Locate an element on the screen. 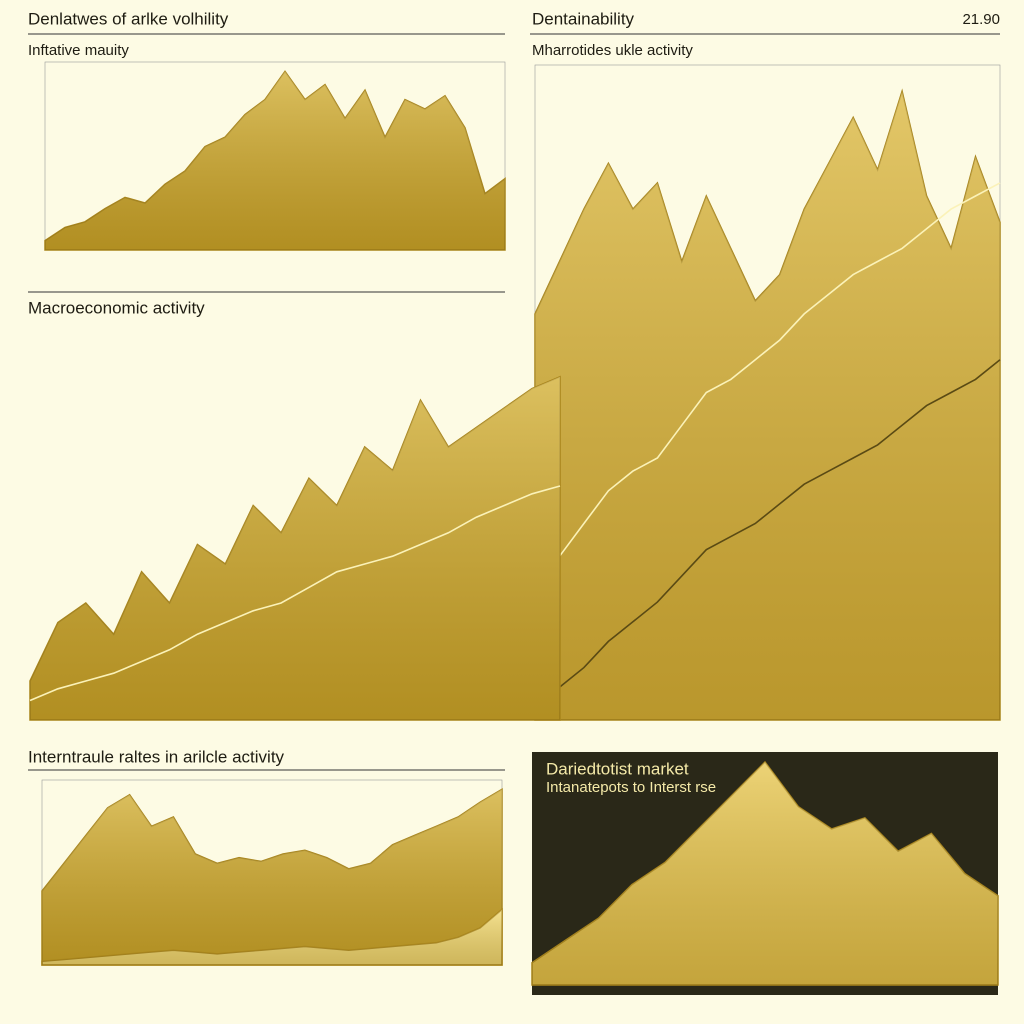 The image size is (1024, 1024). chart-title: Dentainability is located at coordinates (583, 18).